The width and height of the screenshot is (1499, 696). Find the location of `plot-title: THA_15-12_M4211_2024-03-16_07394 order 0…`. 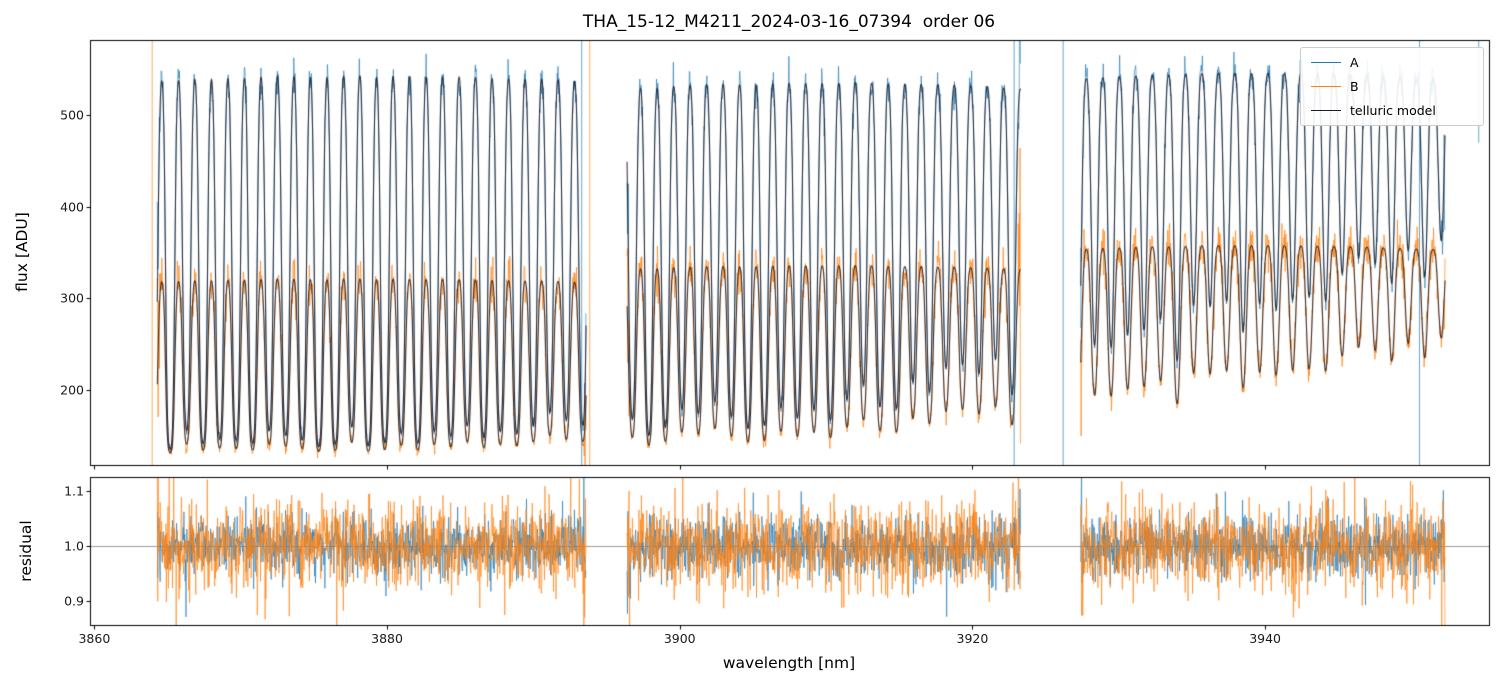

plot-title: THA_15-12_M4211_2024-03-16_07394 order 0… is located at coordinates (789, 22).